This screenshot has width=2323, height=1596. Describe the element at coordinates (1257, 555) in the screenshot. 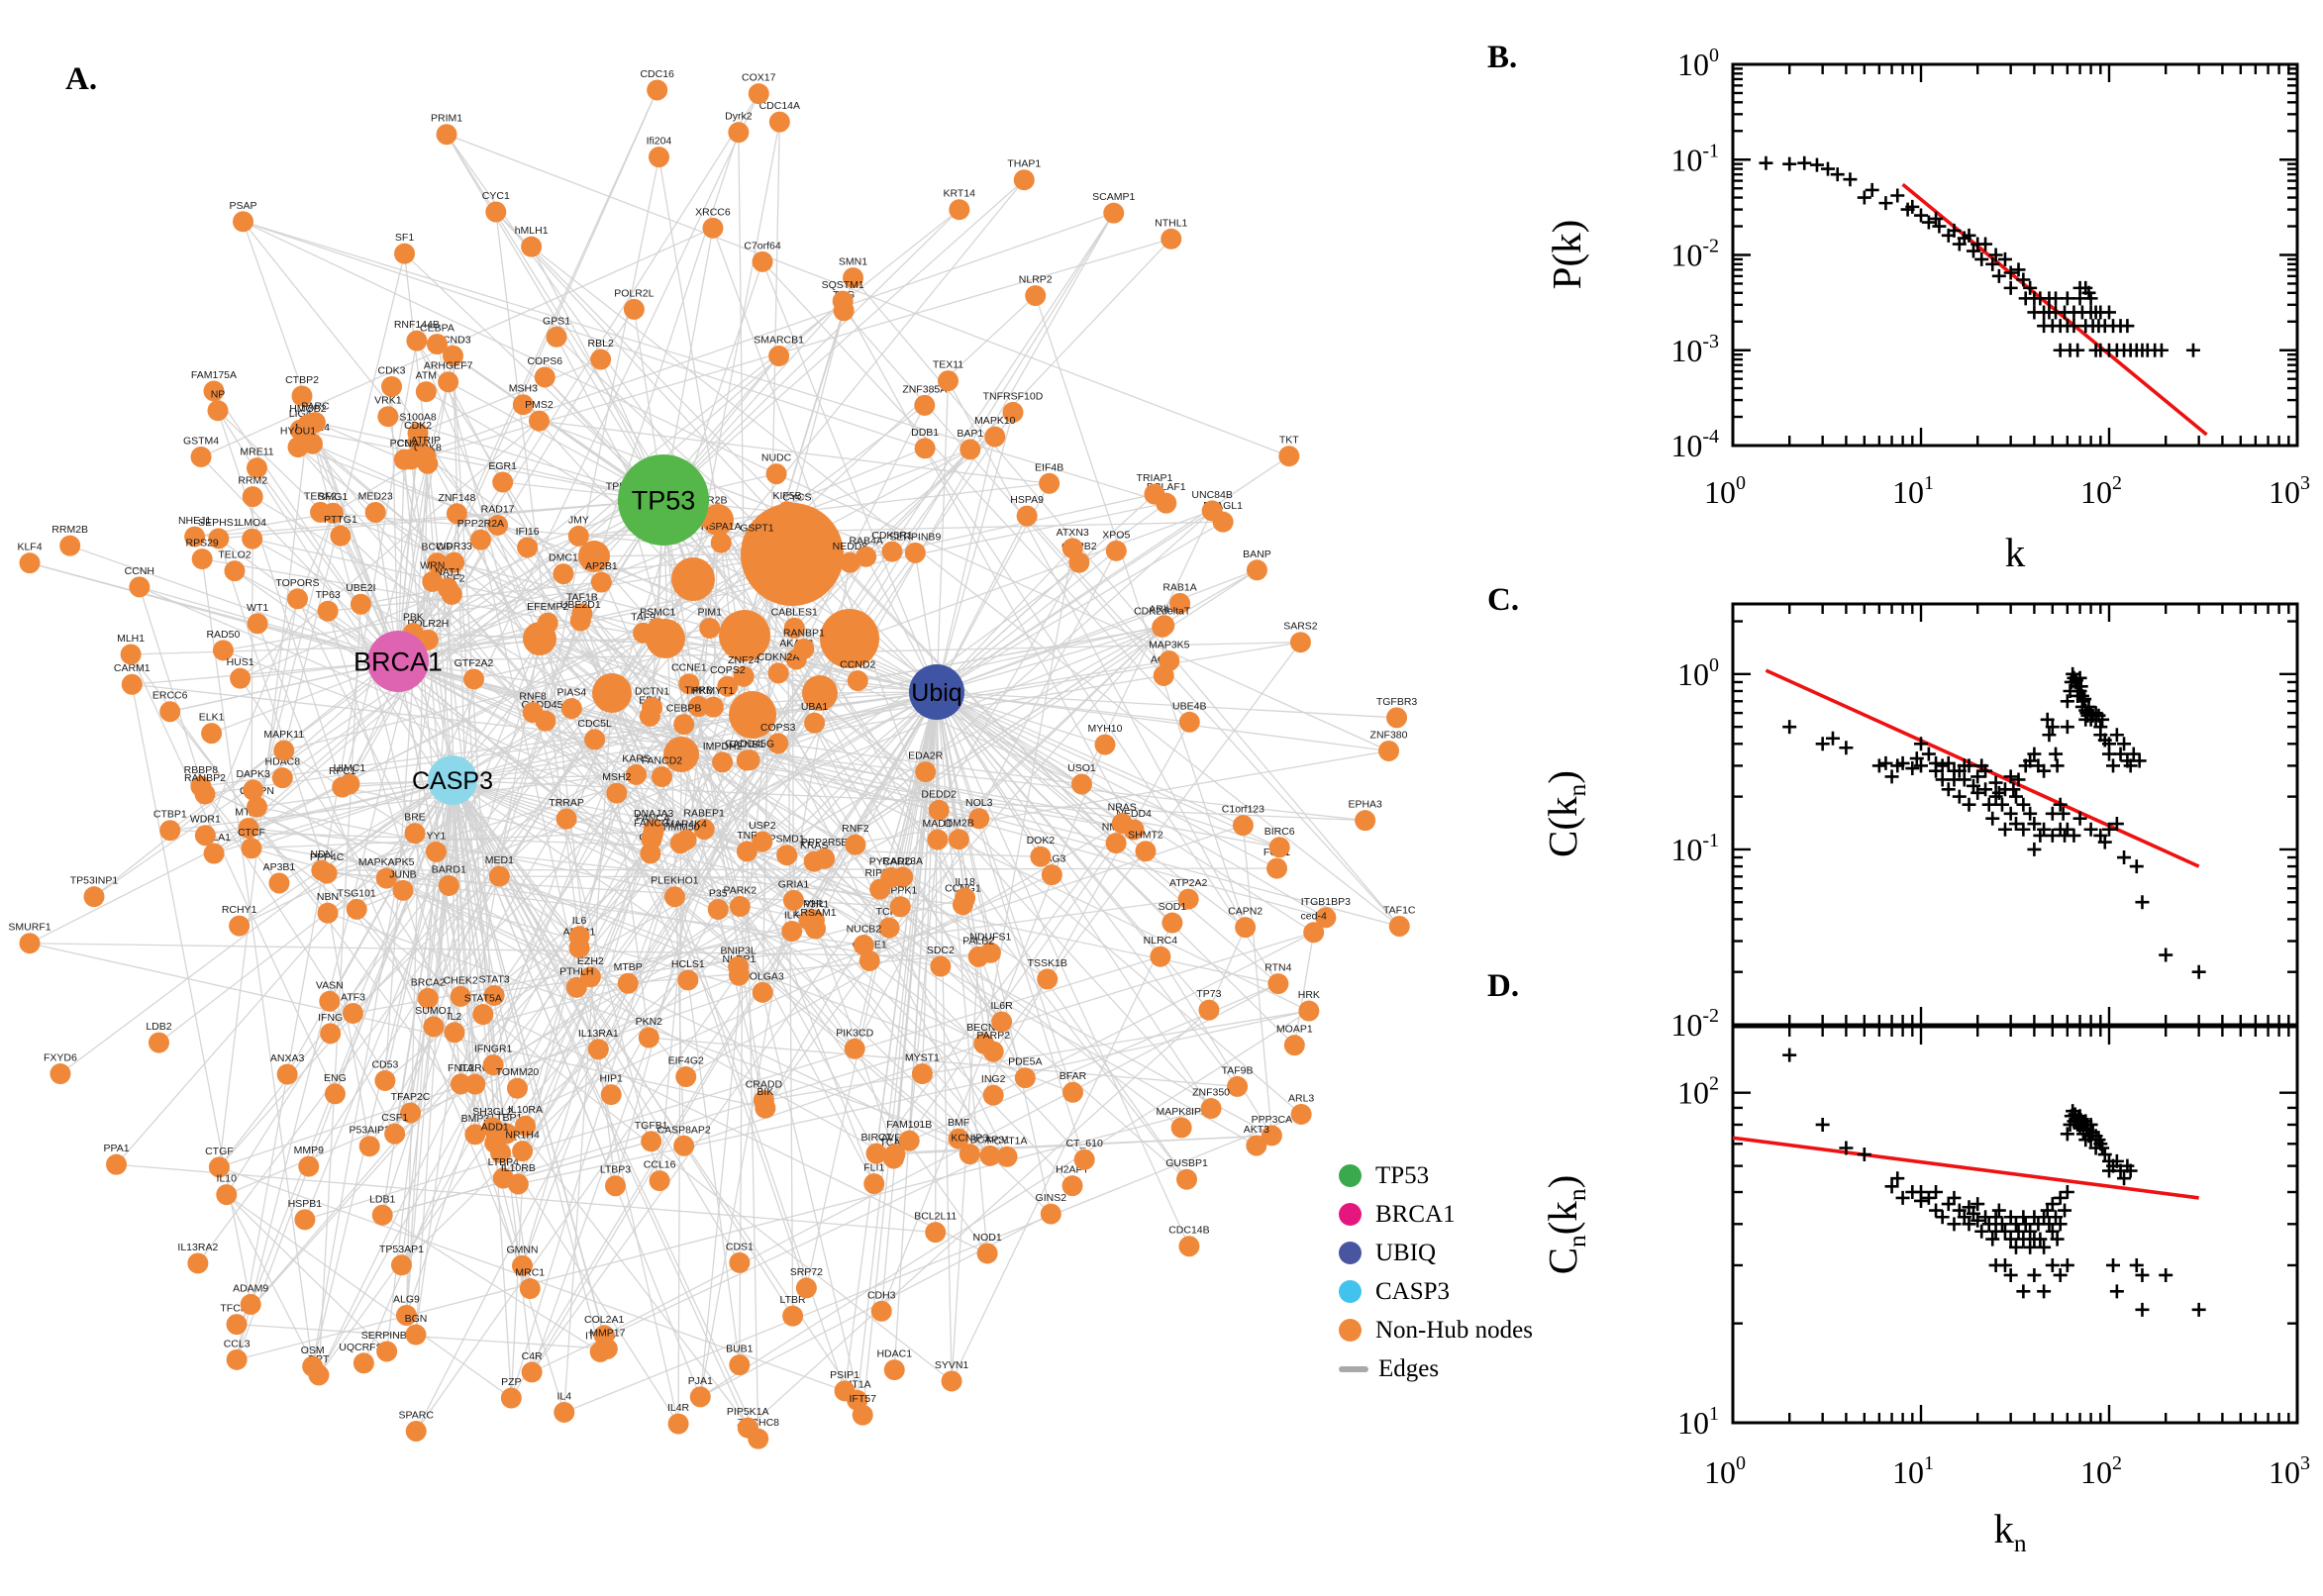

I see `network-node-label: BANP` at that location.